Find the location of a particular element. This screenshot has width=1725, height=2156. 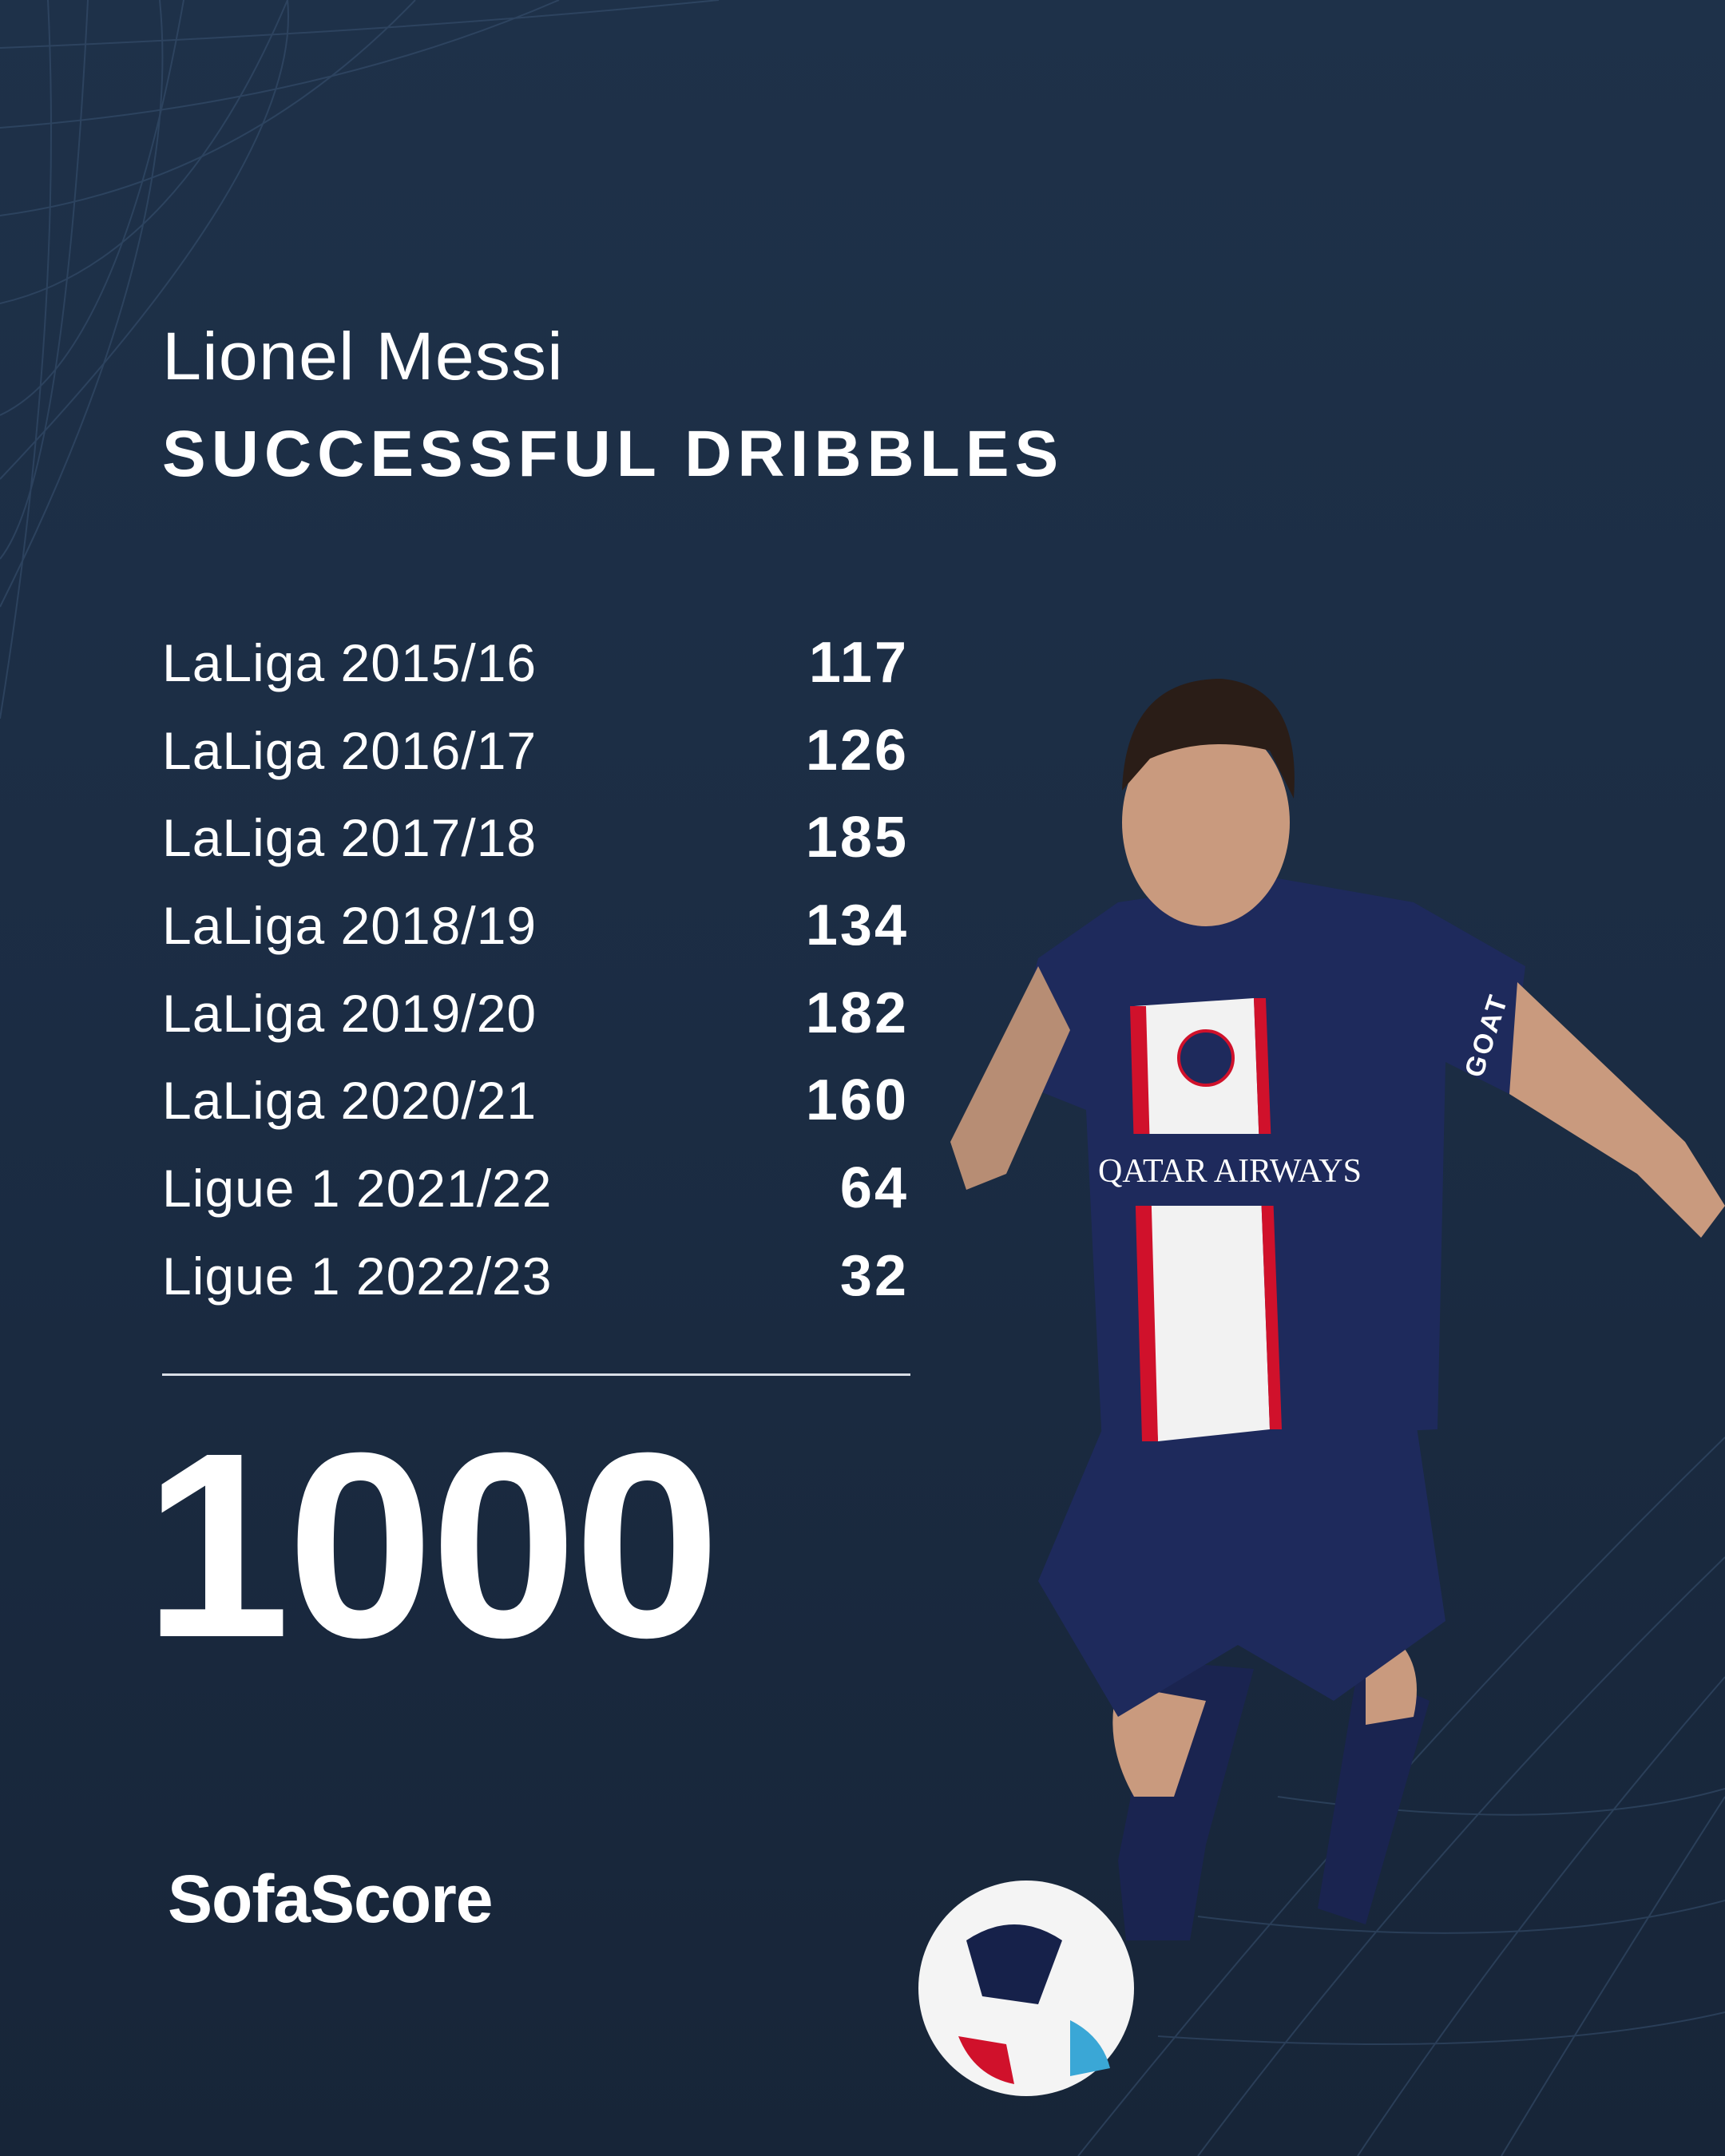

season-row: Ligue 1 2021/22 64 is located at coordinates (536, 1188).